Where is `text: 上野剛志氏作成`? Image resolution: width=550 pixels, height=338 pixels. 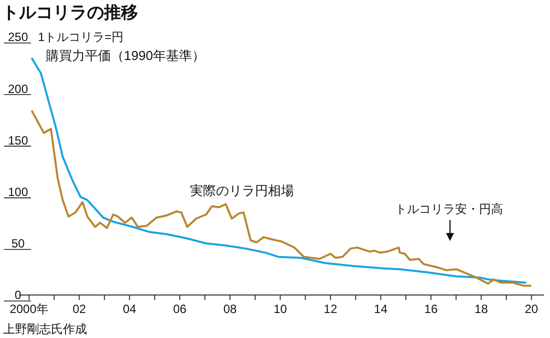 text: 上野剛志氏作成 is located at coordinates (45, 329).